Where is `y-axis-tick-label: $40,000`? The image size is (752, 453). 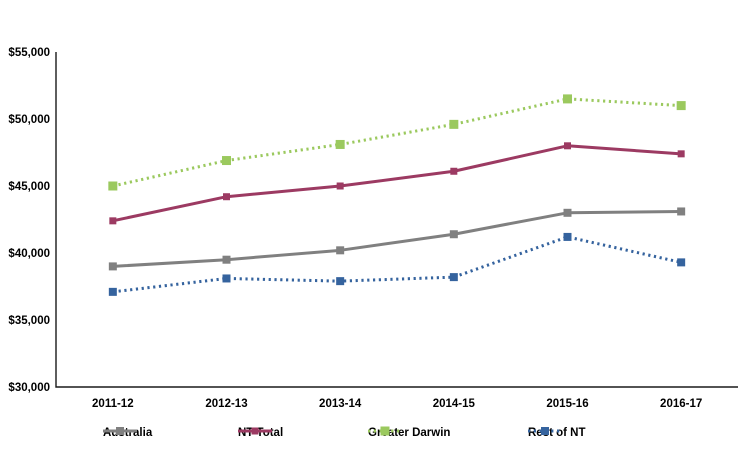
y-axis-tick-label: $40,000 is located at coordinates (29, 254).